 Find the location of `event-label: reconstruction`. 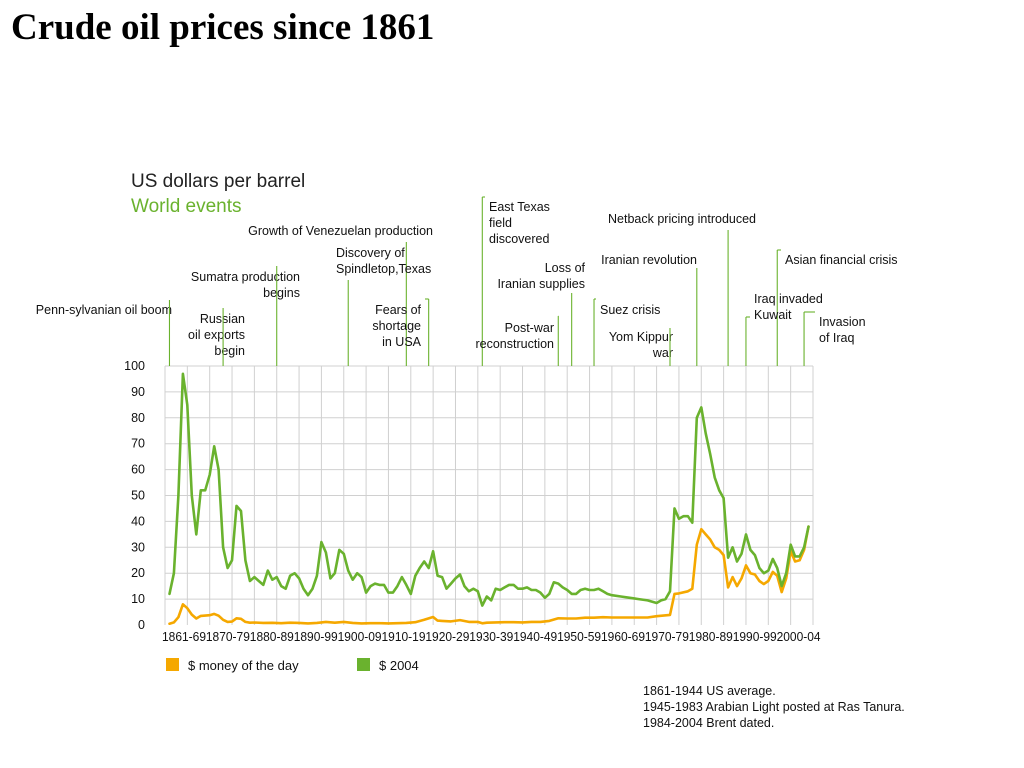

event-label: reconstruction is located at coordinates (514, 344).